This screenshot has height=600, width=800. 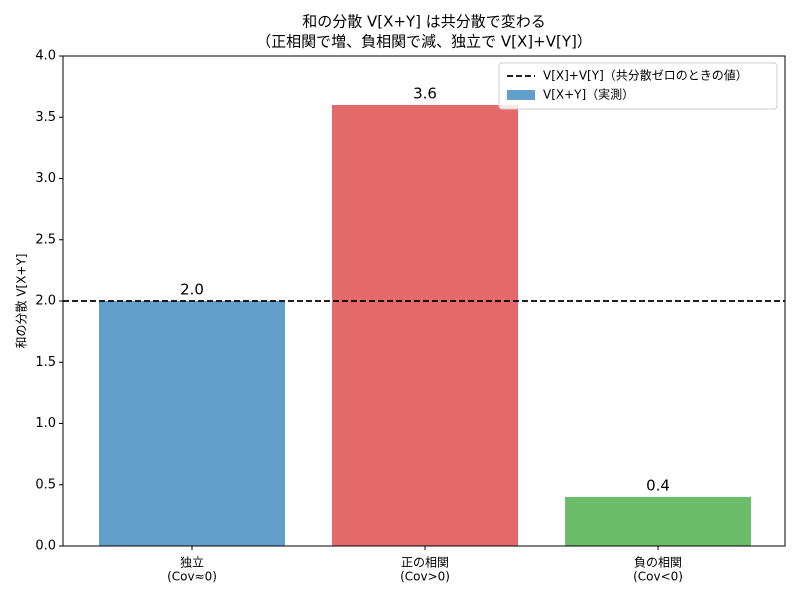 I want to click on value-label: 0.4, so click(x=658, y=486).